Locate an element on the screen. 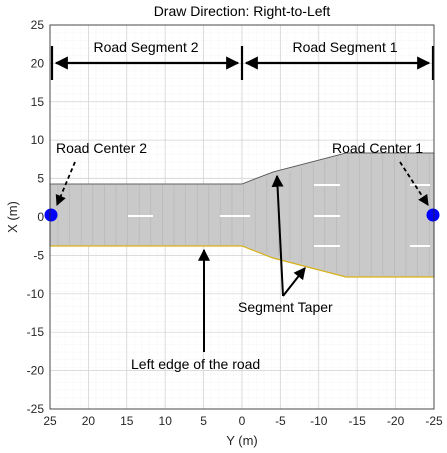 Image resolution: width=447 pixels, height=453 pixels. taper-label: Segment Taper is located at coordinates (285, 307).